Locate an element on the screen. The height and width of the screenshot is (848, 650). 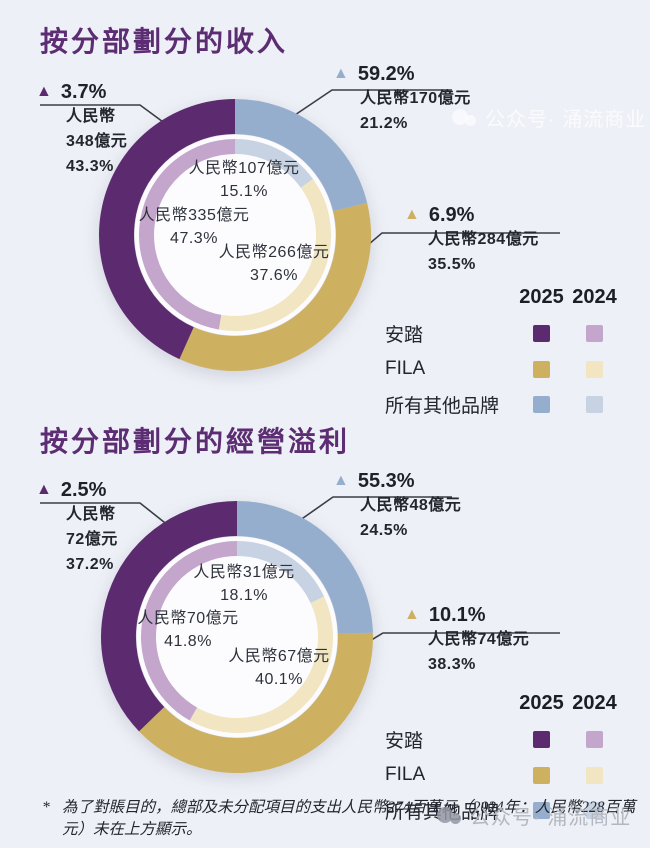
segment-value-line2: 348億元 is located at coordinates (97, 141).